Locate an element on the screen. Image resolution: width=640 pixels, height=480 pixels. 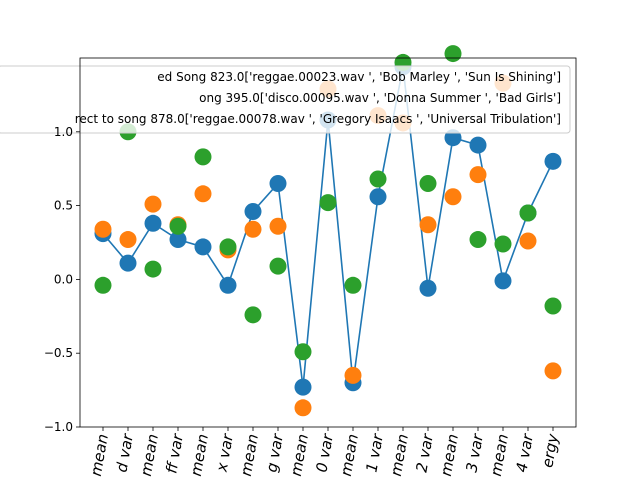
x-tick-label: 3 var is located at coordinates (475, 453).